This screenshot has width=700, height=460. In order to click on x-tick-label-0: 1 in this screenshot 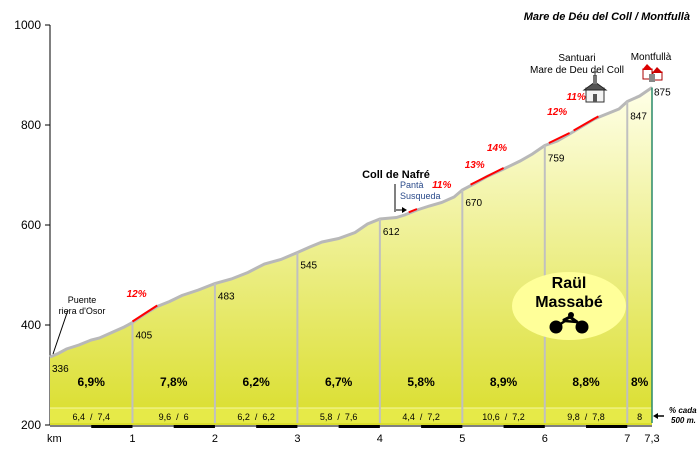, I will do `click(132, 439)`.